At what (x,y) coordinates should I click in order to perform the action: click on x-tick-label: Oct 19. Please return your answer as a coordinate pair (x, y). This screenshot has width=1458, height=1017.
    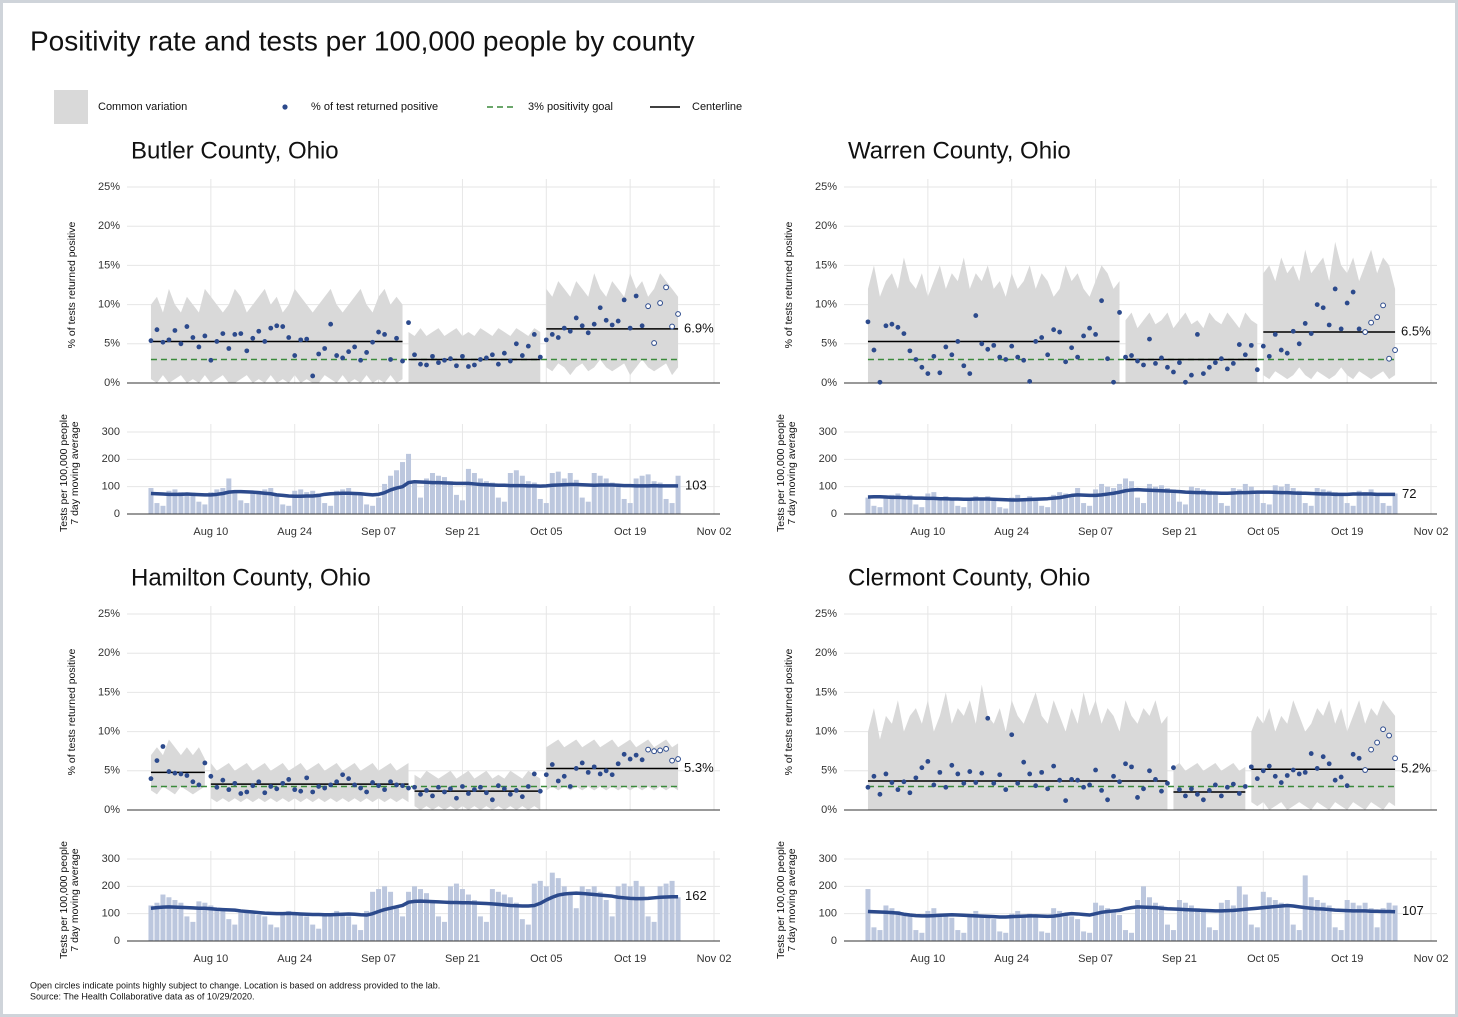
    Looking at the image, I should click on (1347, 532).